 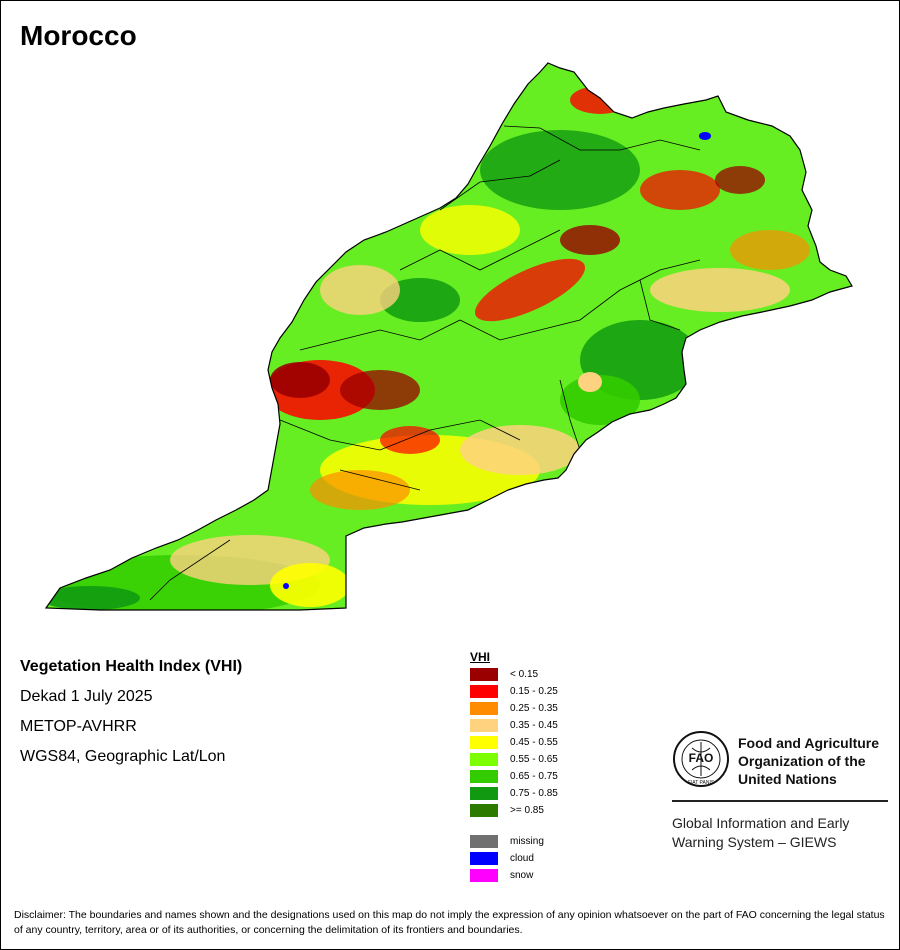 What do you see at coordinates (534, 742) in the screenshot?
I see `legend-label: 0.45 - 0.55` at bounding box center [534, 742].